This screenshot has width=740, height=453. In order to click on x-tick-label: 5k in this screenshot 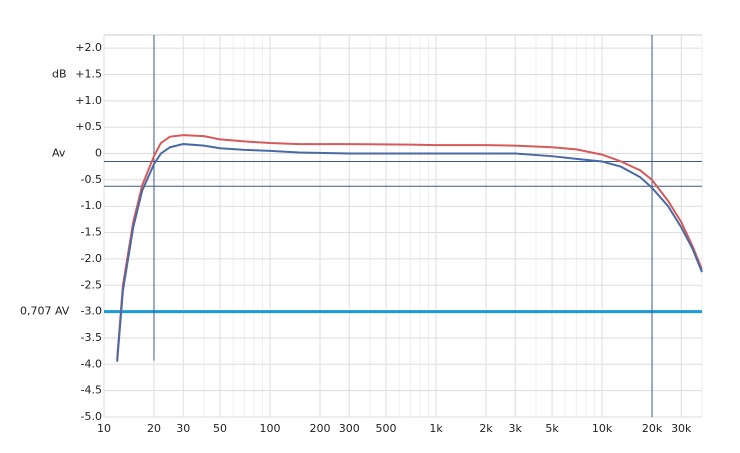, I will do `click(552, 428)`.